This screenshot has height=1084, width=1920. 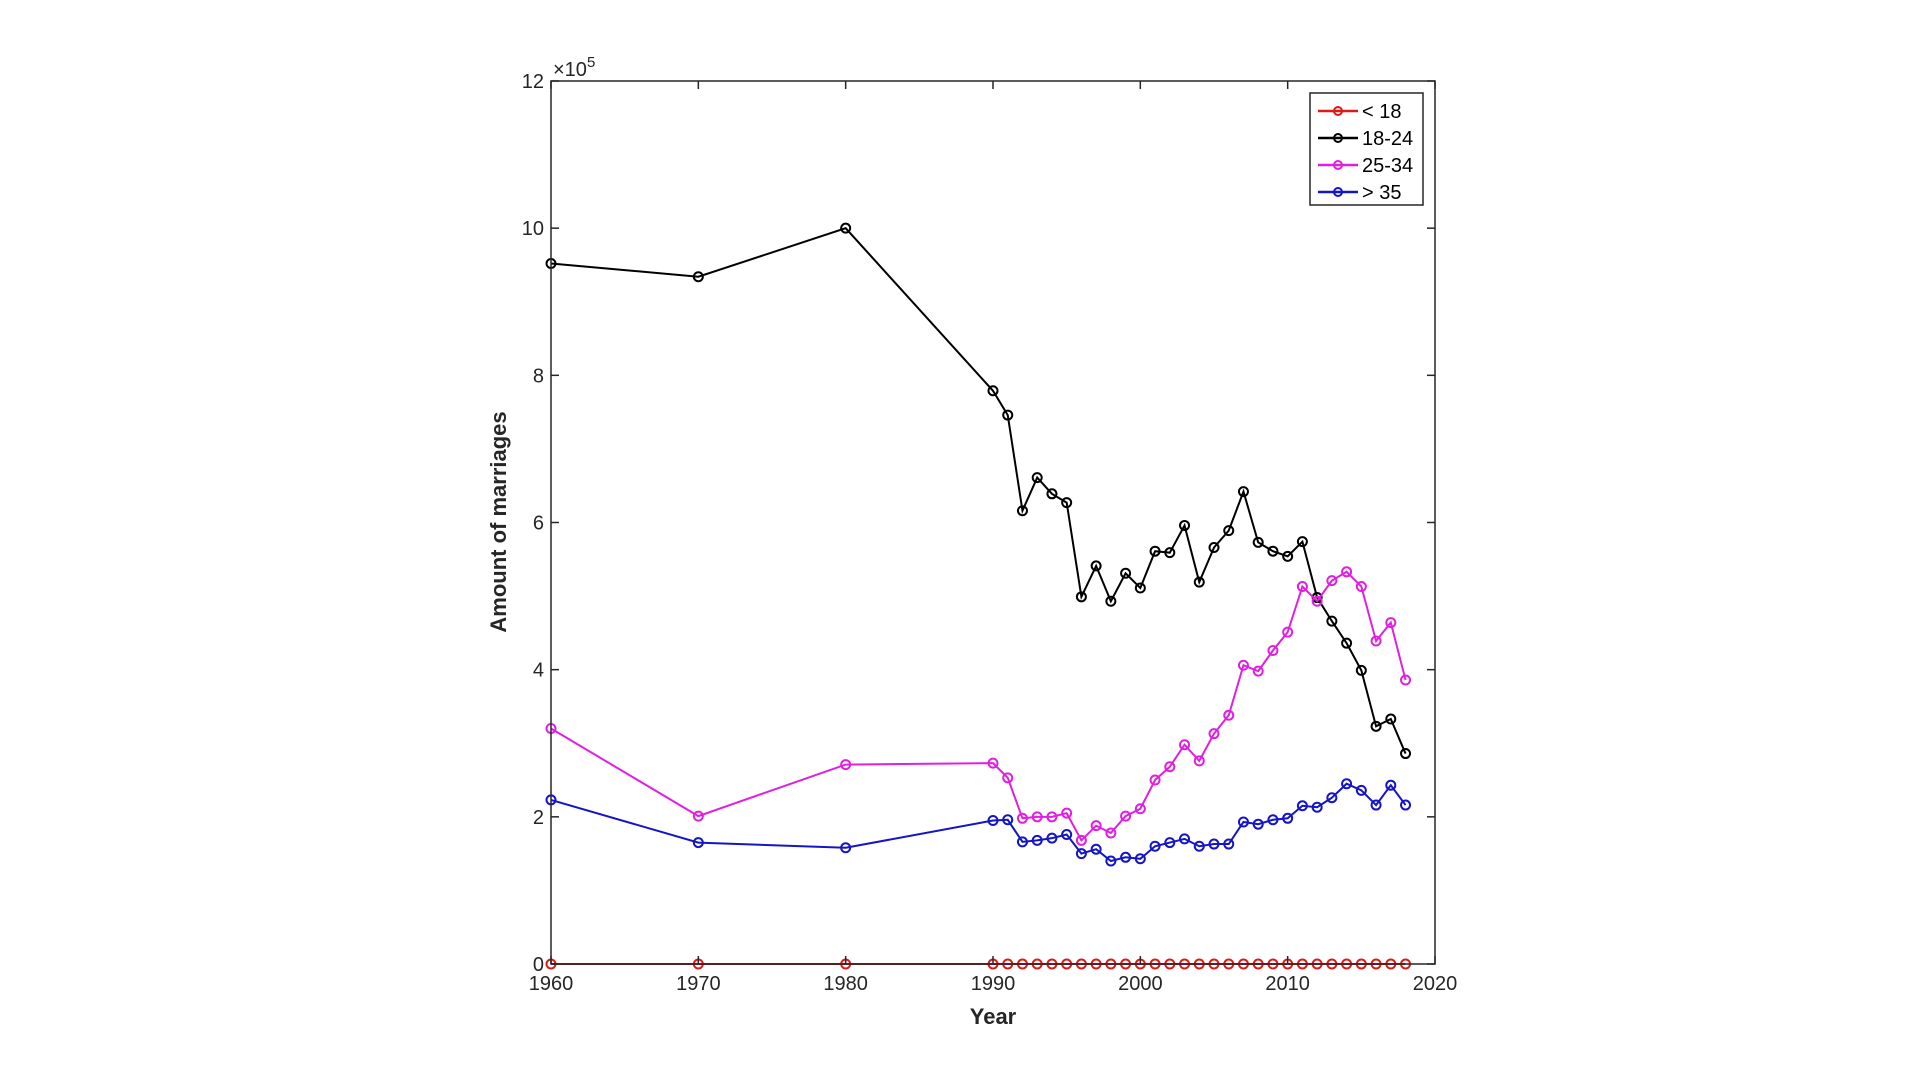 What do you see at coordinates (538, 965) in the screenshot?
I see `y-tick-label: 0` at bounding box center [538, 965].